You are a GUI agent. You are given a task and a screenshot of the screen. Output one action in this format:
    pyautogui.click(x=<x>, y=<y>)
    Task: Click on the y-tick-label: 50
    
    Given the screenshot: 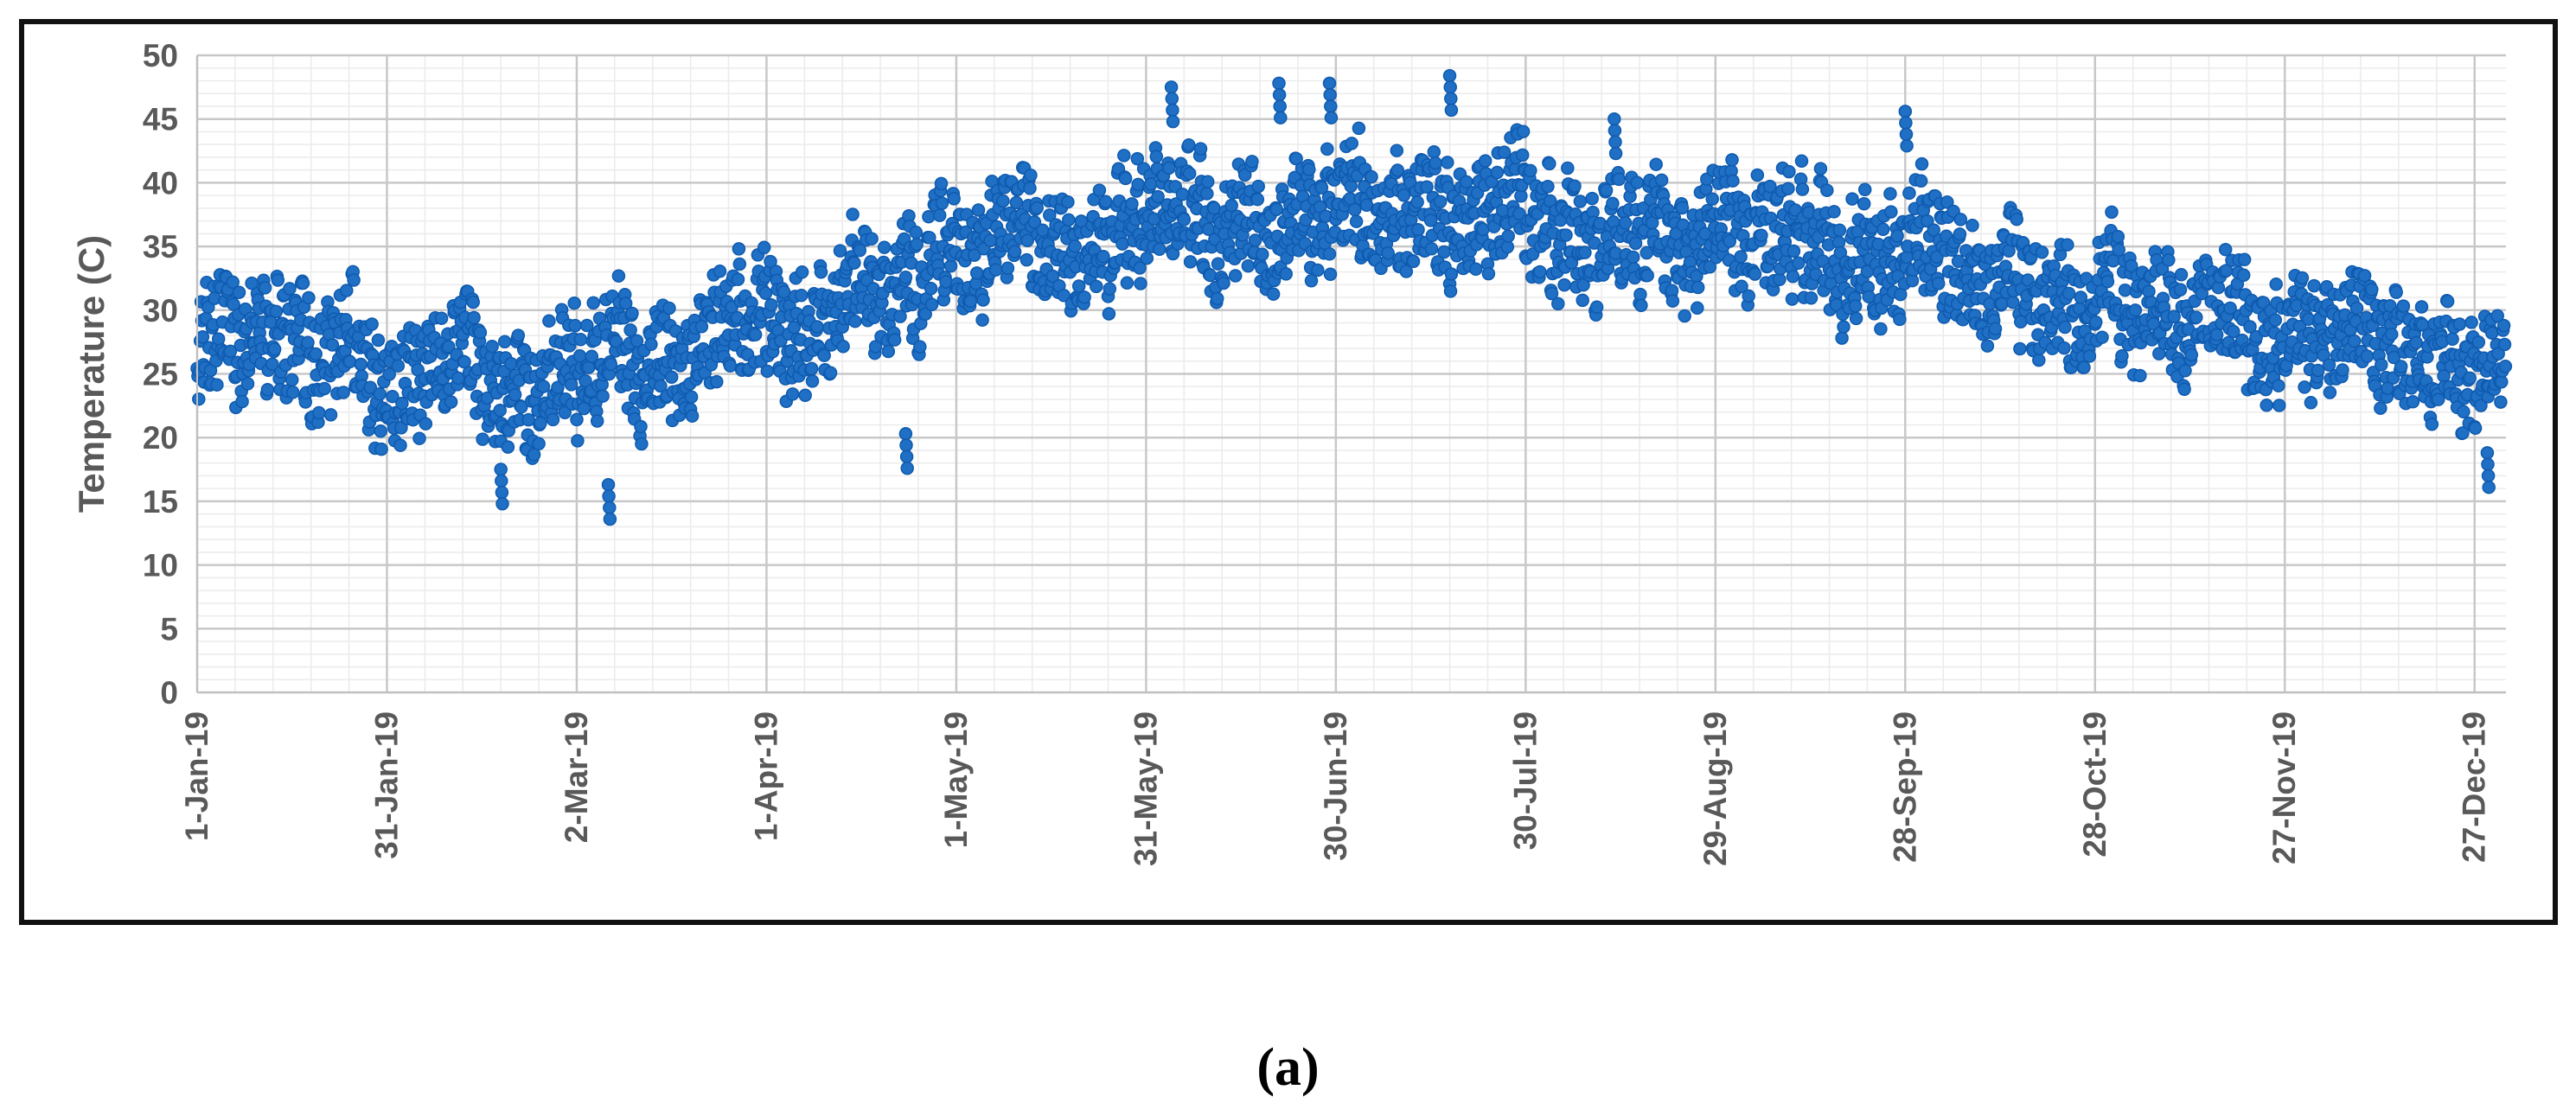 What is the action you would take?
    pyautogui.click(x=161, y=55)
    